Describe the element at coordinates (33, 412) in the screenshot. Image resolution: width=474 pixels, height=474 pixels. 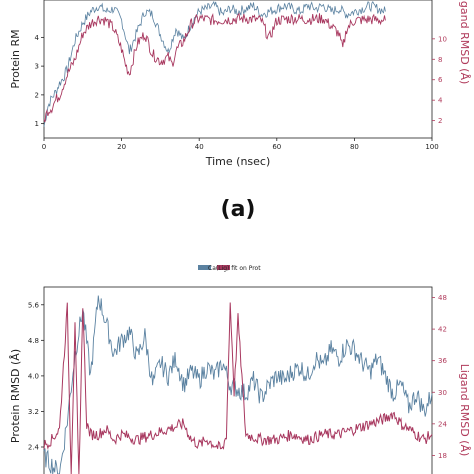
I see `bottom-y-left-tick-label: 3.2` at that location.